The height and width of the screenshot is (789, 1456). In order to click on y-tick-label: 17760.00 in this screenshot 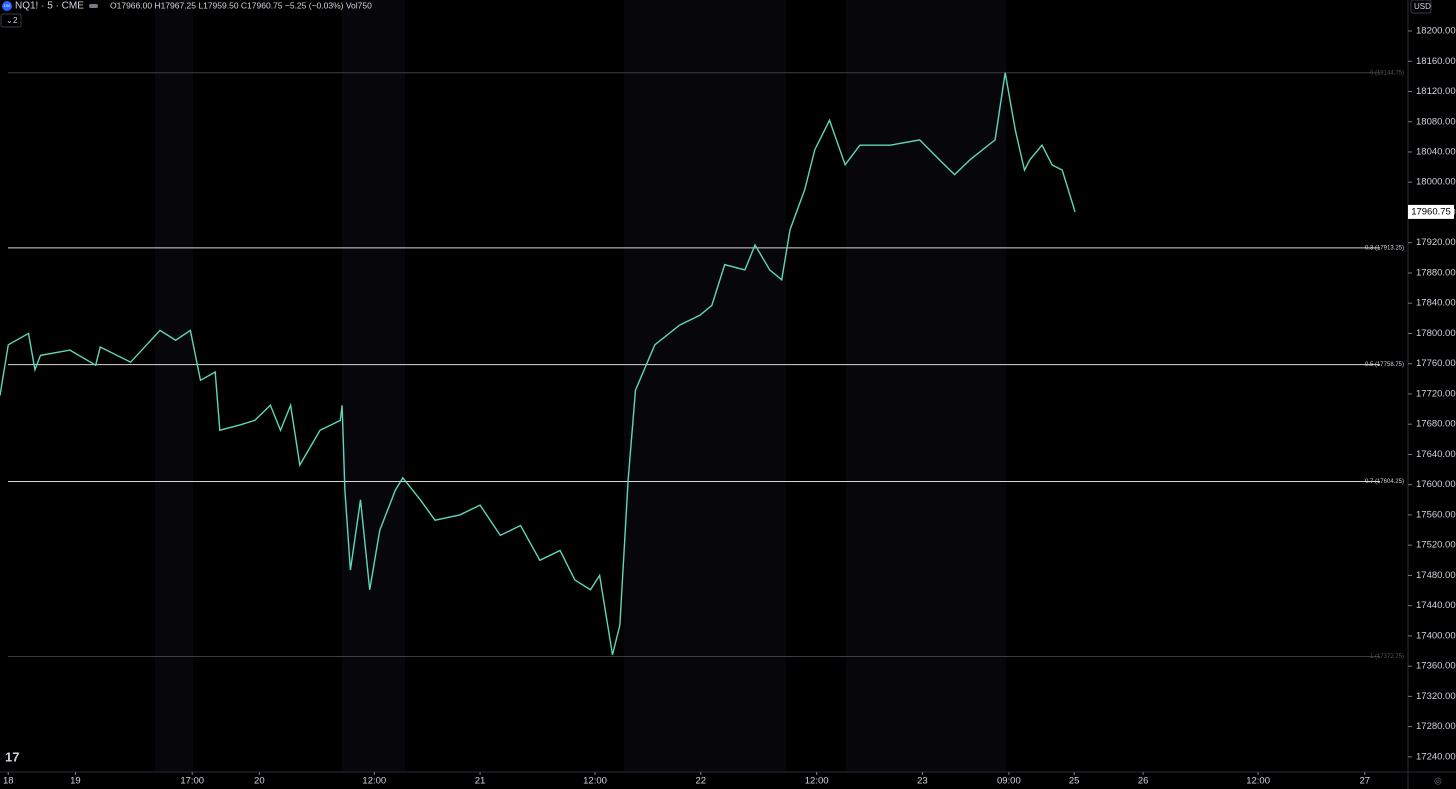, I will do `click(1436, 363)`.